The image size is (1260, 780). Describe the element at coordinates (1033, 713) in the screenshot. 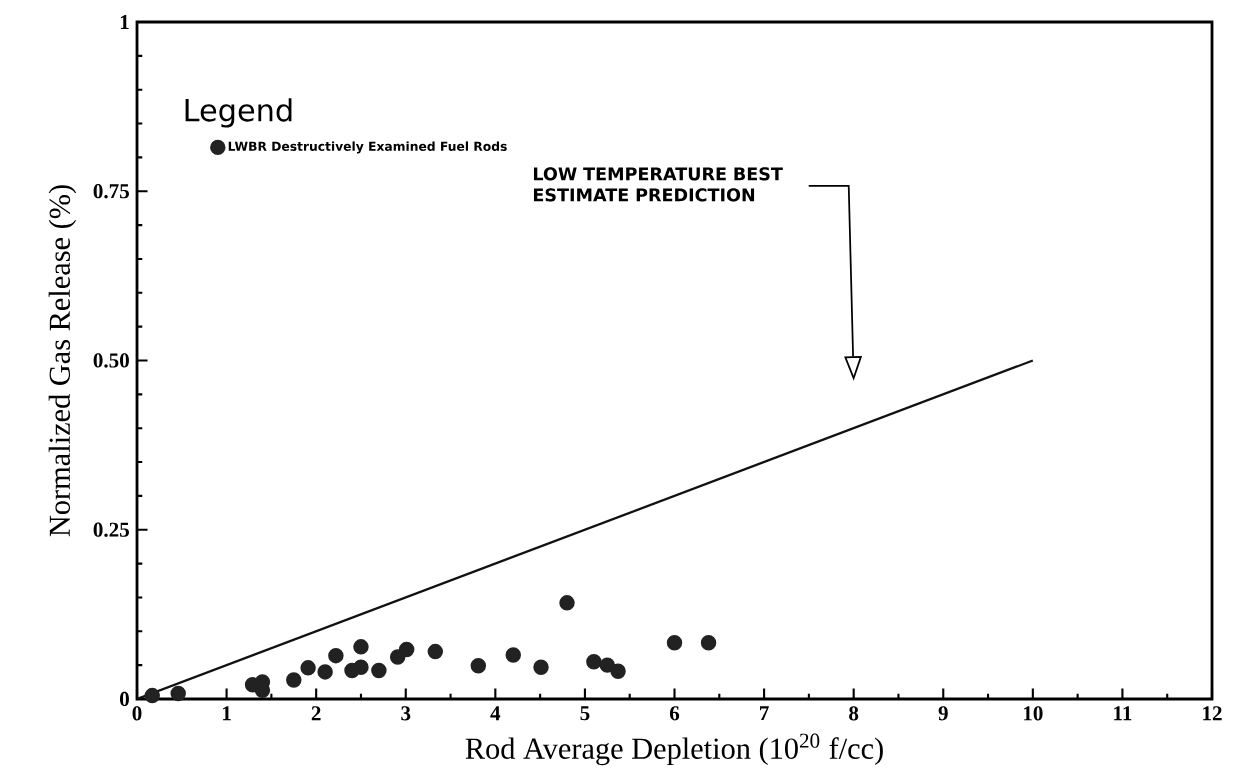

I see `x-tick-label: 10` at that location.